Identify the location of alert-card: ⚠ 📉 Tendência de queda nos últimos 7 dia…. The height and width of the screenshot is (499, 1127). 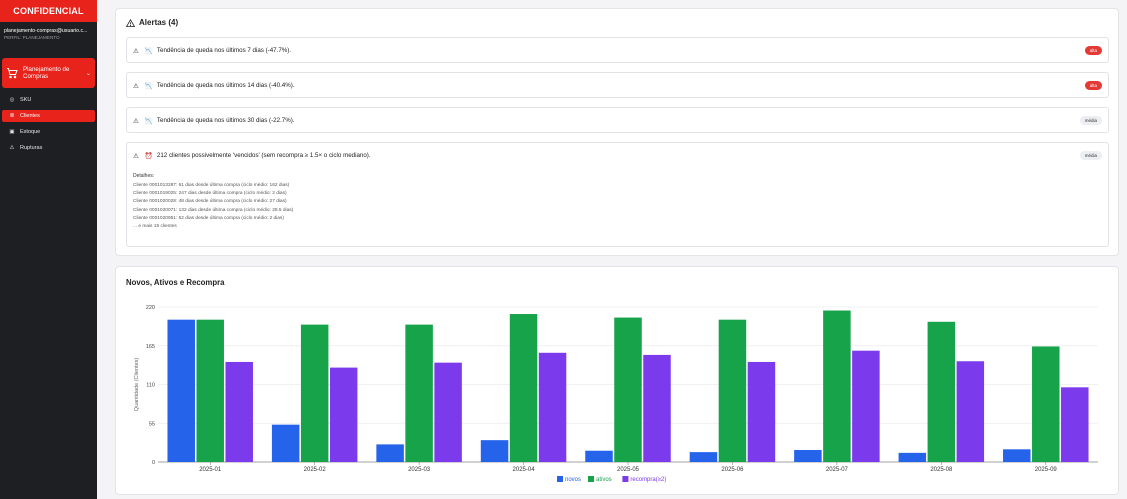
(617, 50).